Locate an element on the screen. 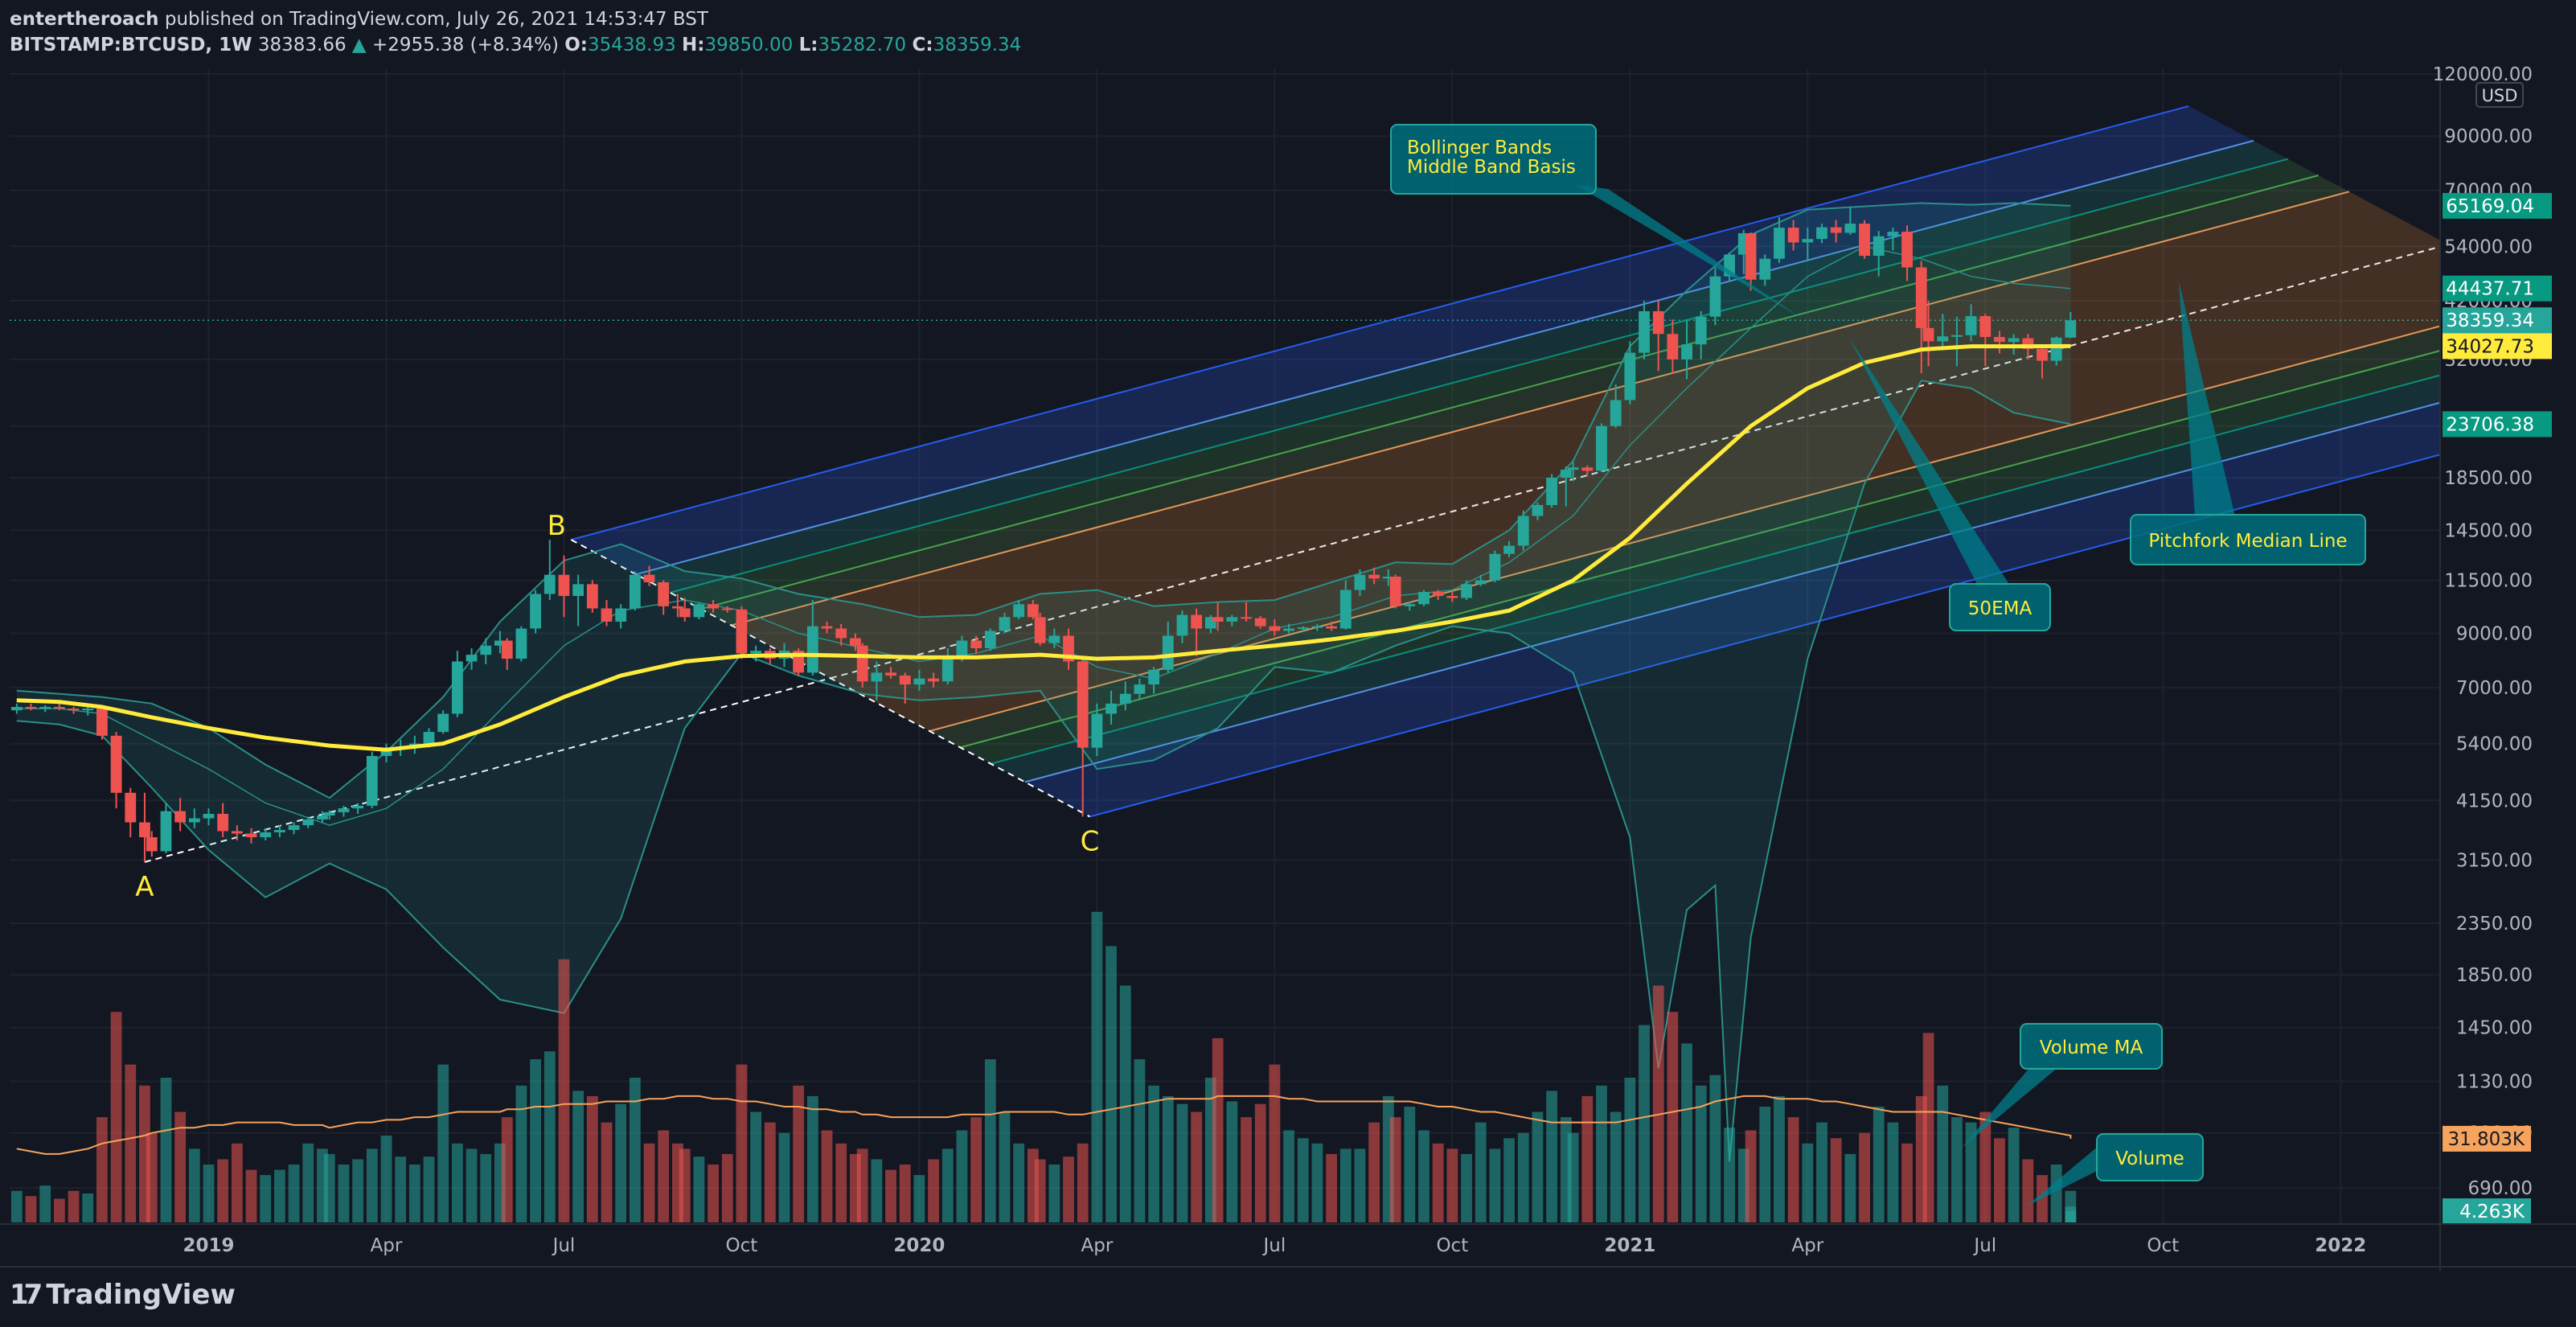  pitchfork-bc-line is located at coordinates (830, 678).